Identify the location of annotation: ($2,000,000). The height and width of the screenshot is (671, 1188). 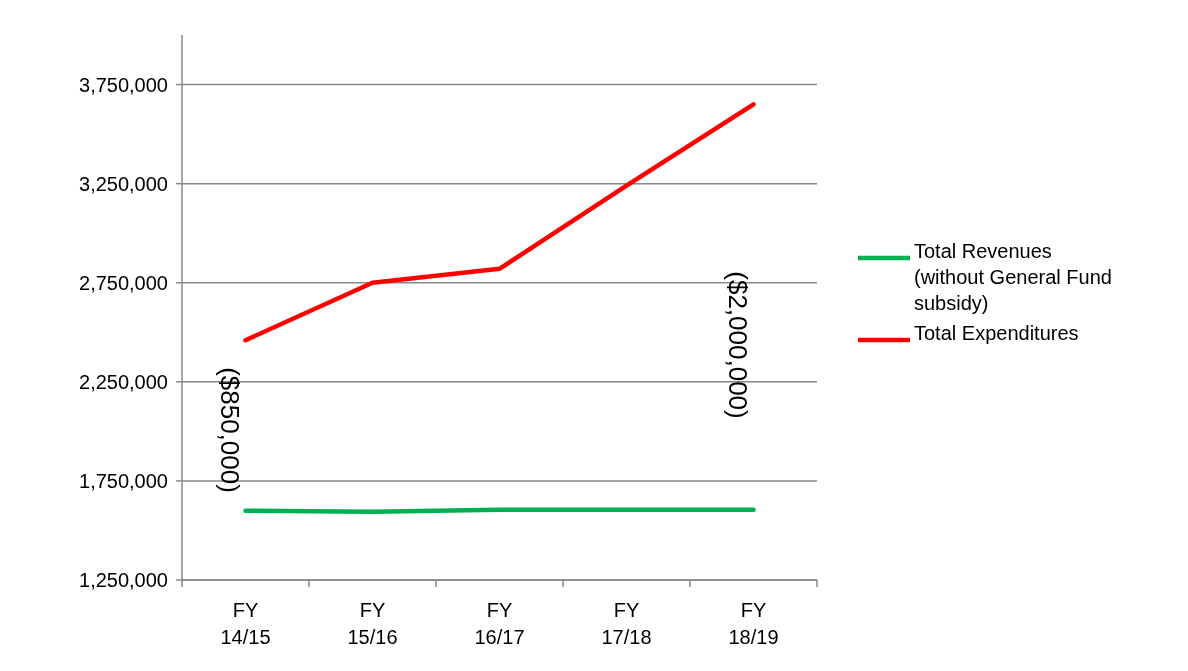
(738, 345).